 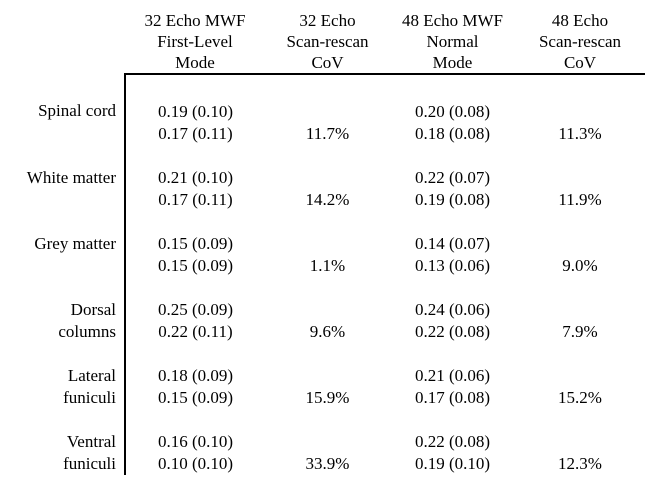 I want to click on cov-value: 11.9%, so click(x=580, y=199).